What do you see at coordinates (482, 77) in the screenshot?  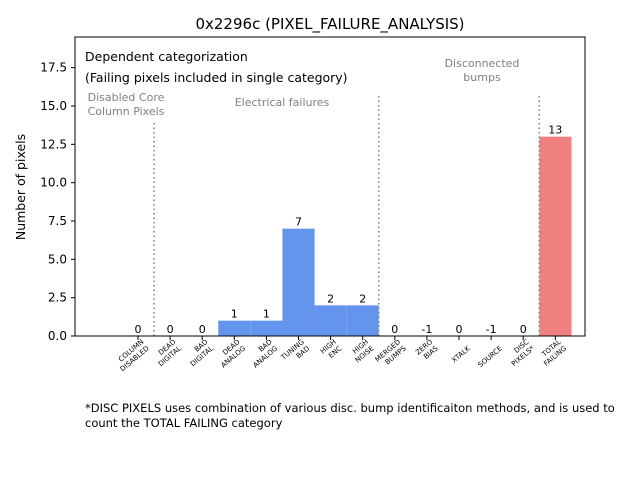 I see `annotation-disconnected-line2: bumps` at bounding box center [482, 77].